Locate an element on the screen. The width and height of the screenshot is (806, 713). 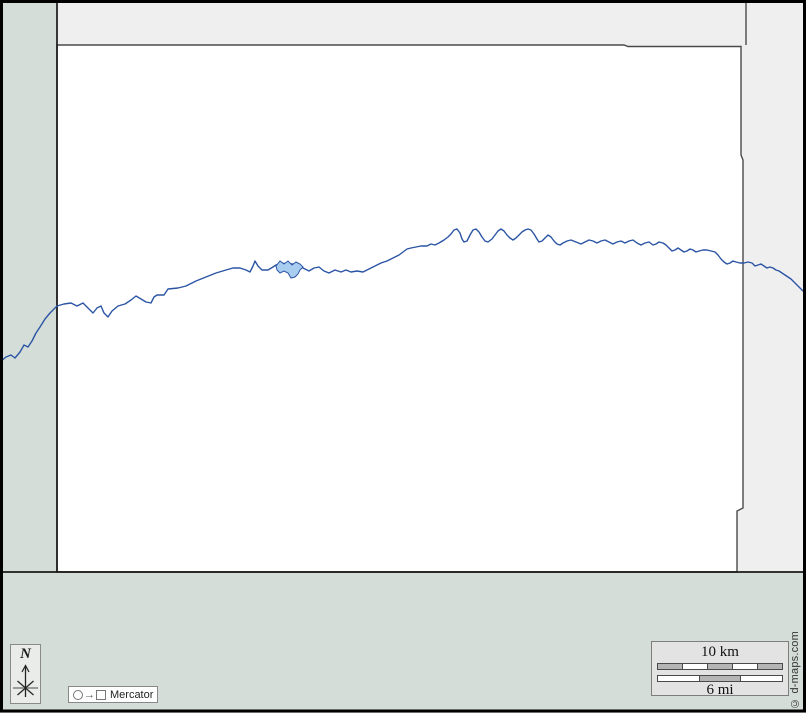
compass-rose-icon is located at coordinates (25, 680).